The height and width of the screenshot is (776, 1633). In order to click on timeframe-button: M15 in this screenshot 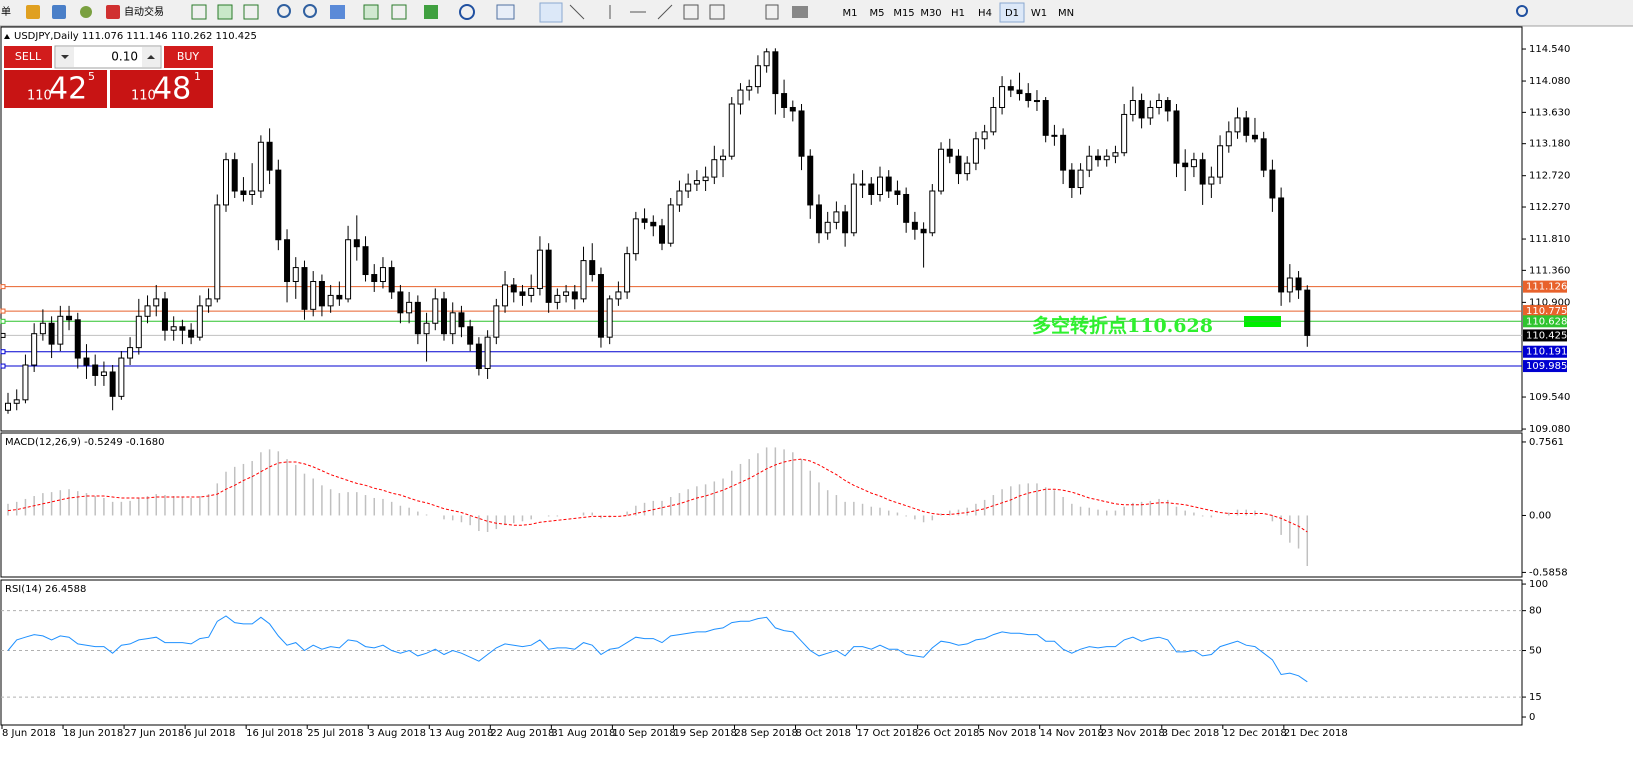, I will do `click(903, 13)`.